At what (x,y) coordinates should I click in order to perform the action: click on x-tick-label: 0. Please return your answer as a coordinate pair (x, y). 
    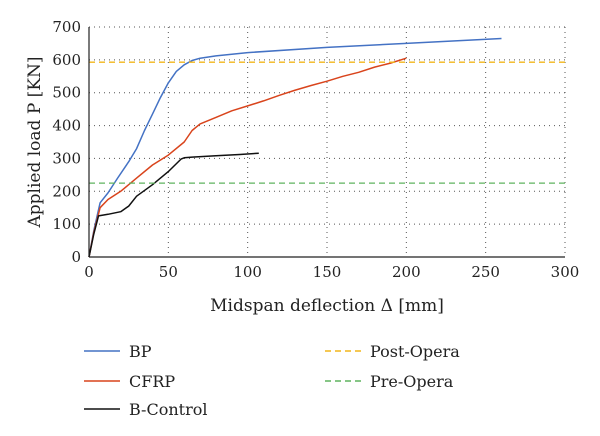
    Looking at the image, I should click on (89, 272).